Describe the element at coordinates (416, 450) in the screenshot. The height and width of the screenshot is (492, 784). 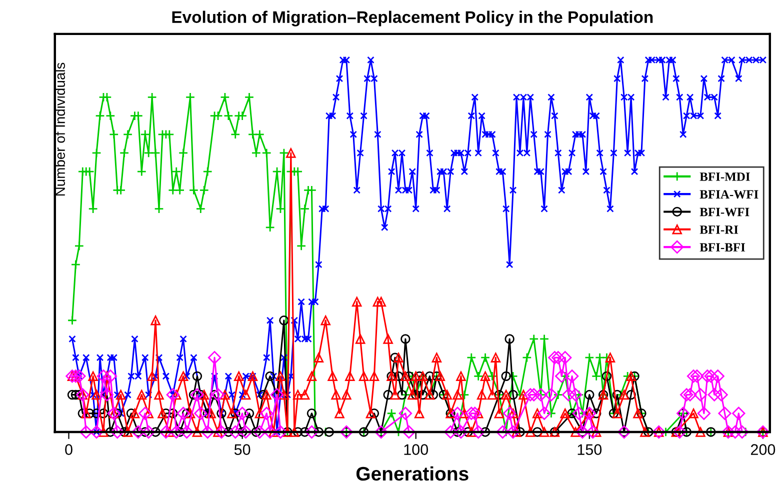
I see `x-tick-label: 100` at that location.